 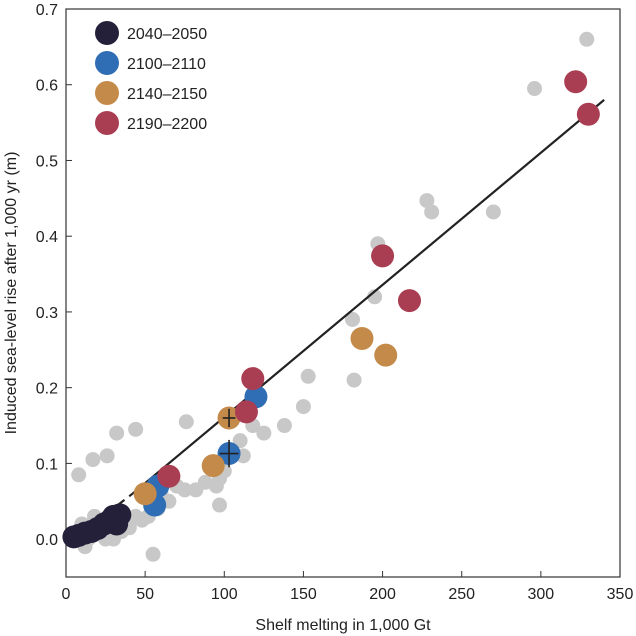 I want to click on y-tick-label: 0.6, so click(x=47, y=86).